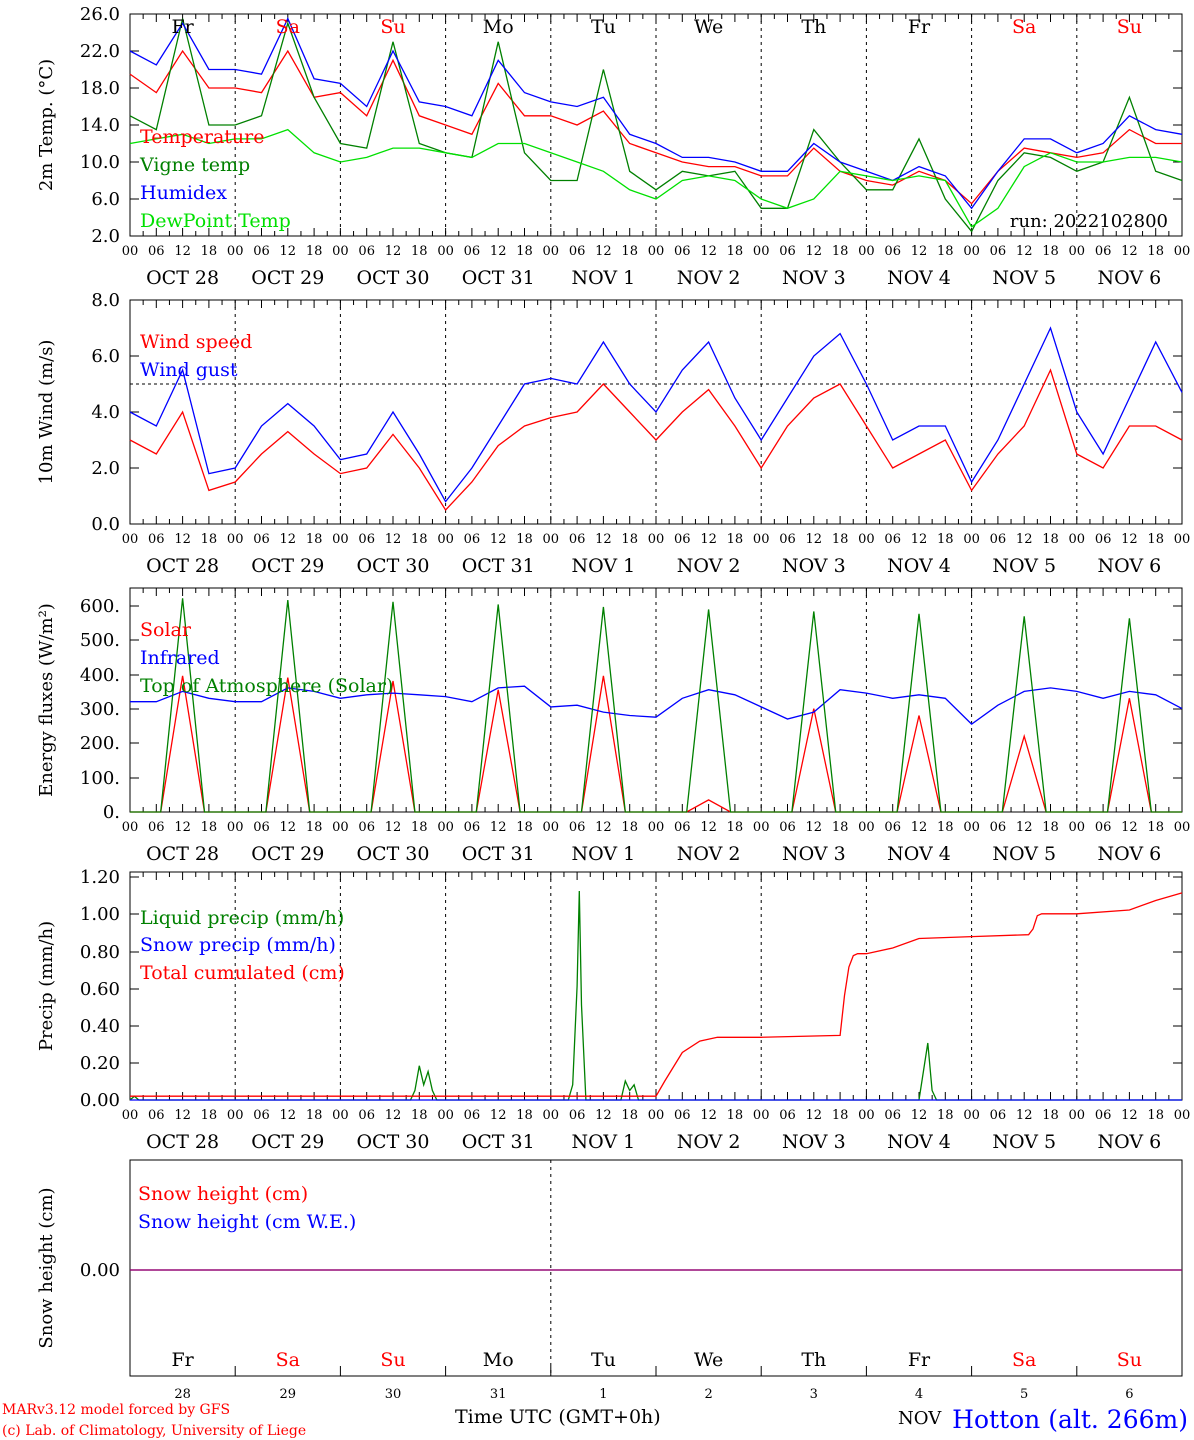 The width and height of the screenshot is (1194, 1440). Describe the element at coordinates (105, 356) in the screenshot. I see `y-tick-label: 6.0` at that location.